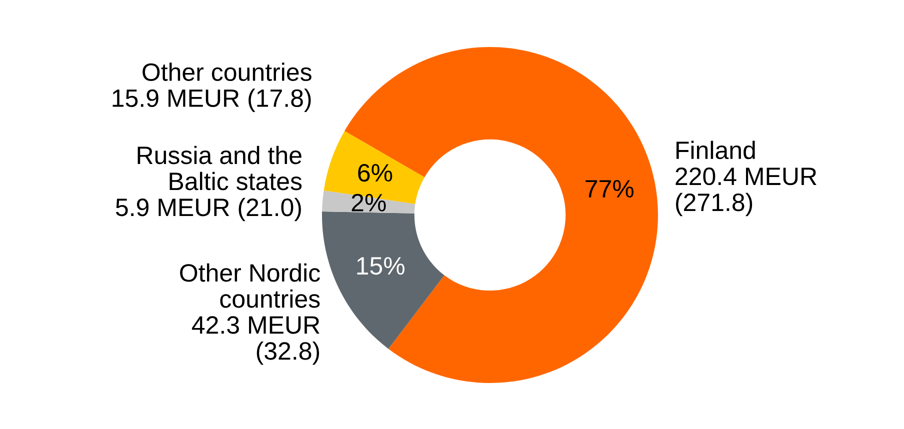  What do you see at coordinates (375, 173) in the screenshot?
I see `data-label: 6%` at bounding box center [375, 173].